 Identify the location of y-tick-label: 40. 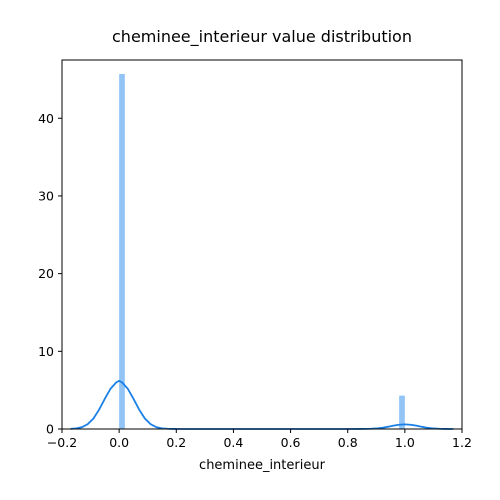
(46, 118).